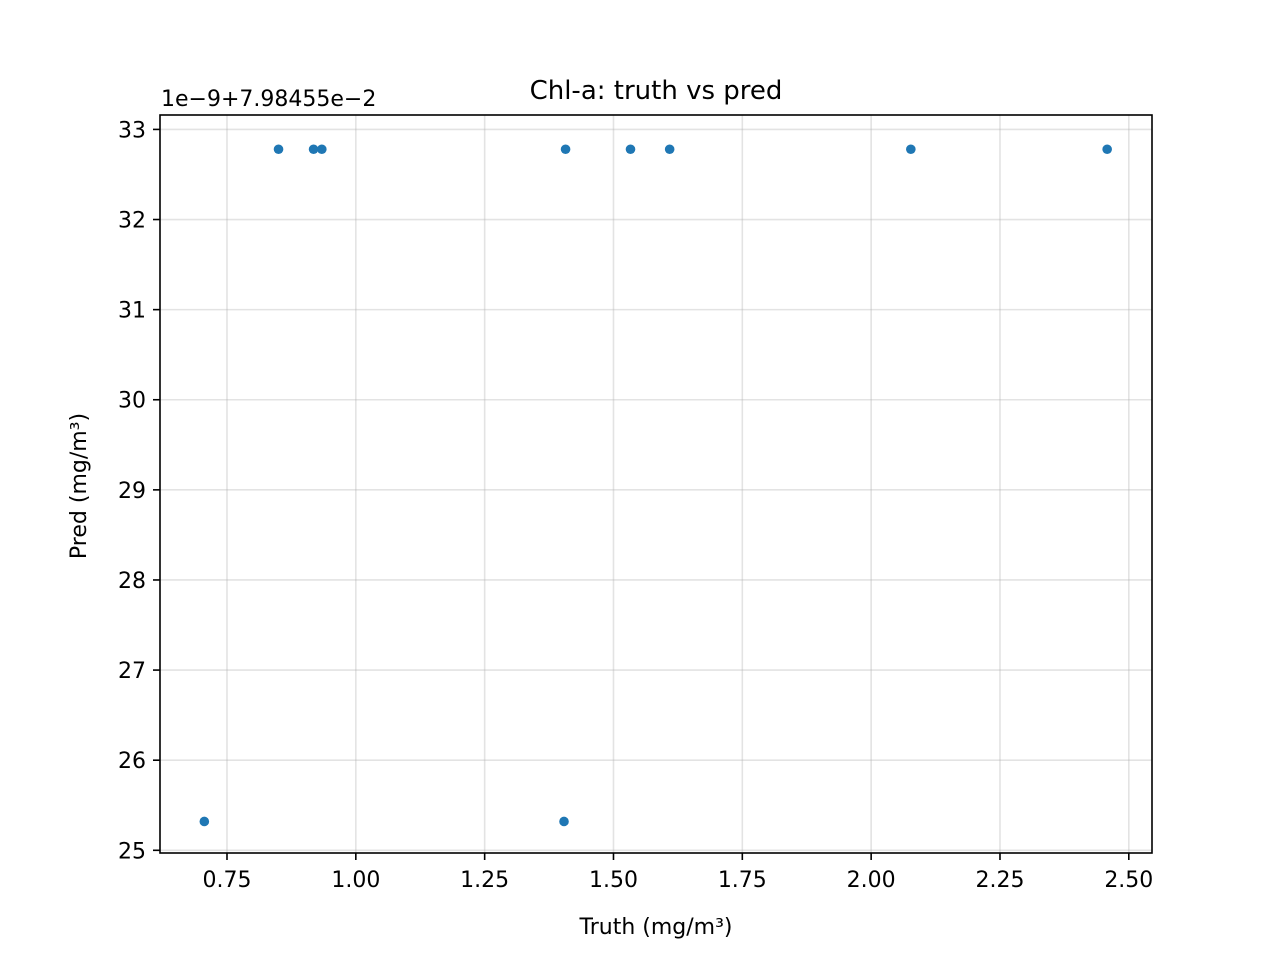 This screenshot has width=1280, height=960. Describe the element at coordinates (613, 880) in the screenshot. I see `x-tick-label: 1.50` at that location.